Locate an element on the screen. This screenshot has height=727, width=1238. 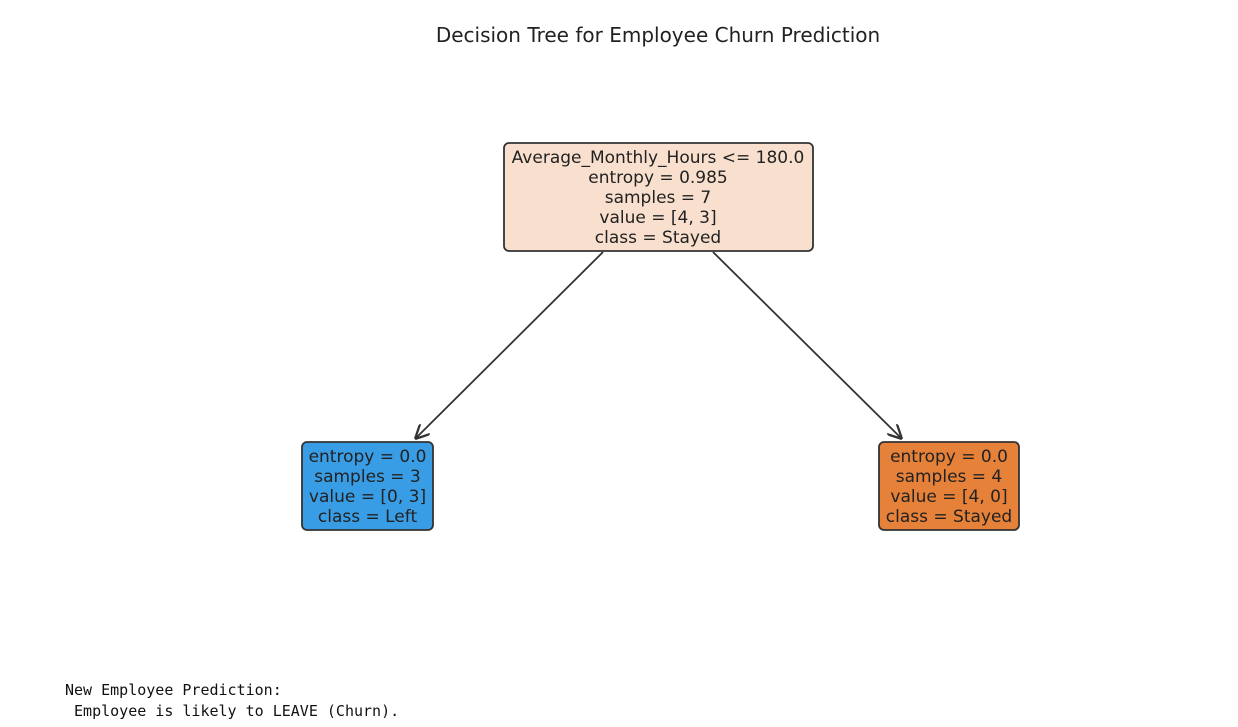
output-heading: New Employee Prediction: is located at coordinates (173, 690).